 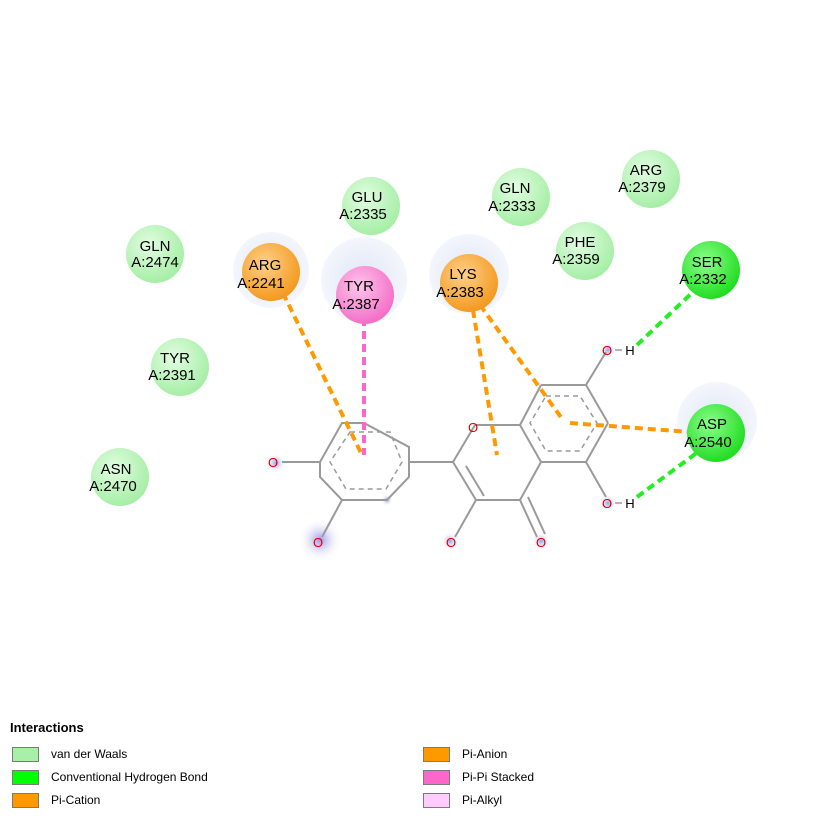 What do you see at coordinates (261, 283) in the screenshot?
I see `svg-text: A:2241` at bounding box center [261, 283].